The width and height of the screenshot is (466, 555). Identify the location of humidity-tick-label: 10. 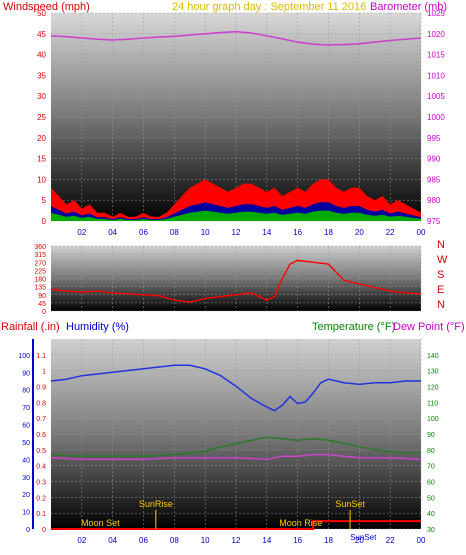
(26, 513).